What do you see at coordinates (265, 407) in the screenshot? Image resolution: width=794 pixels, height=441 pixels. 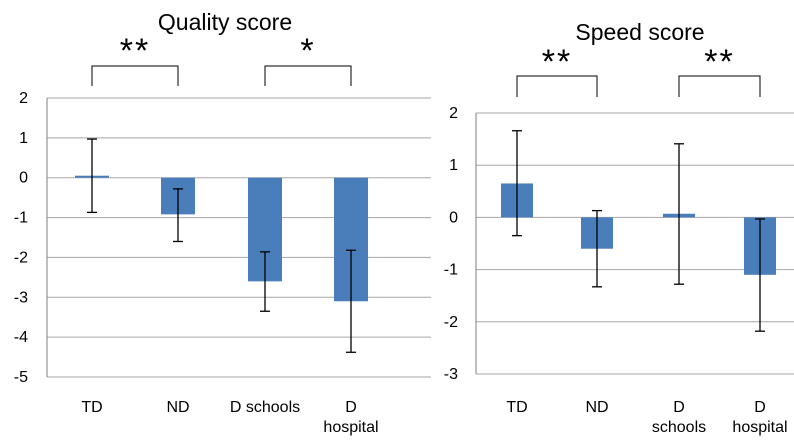 I see `category-label: D schools` at bounding box center [265, 407].